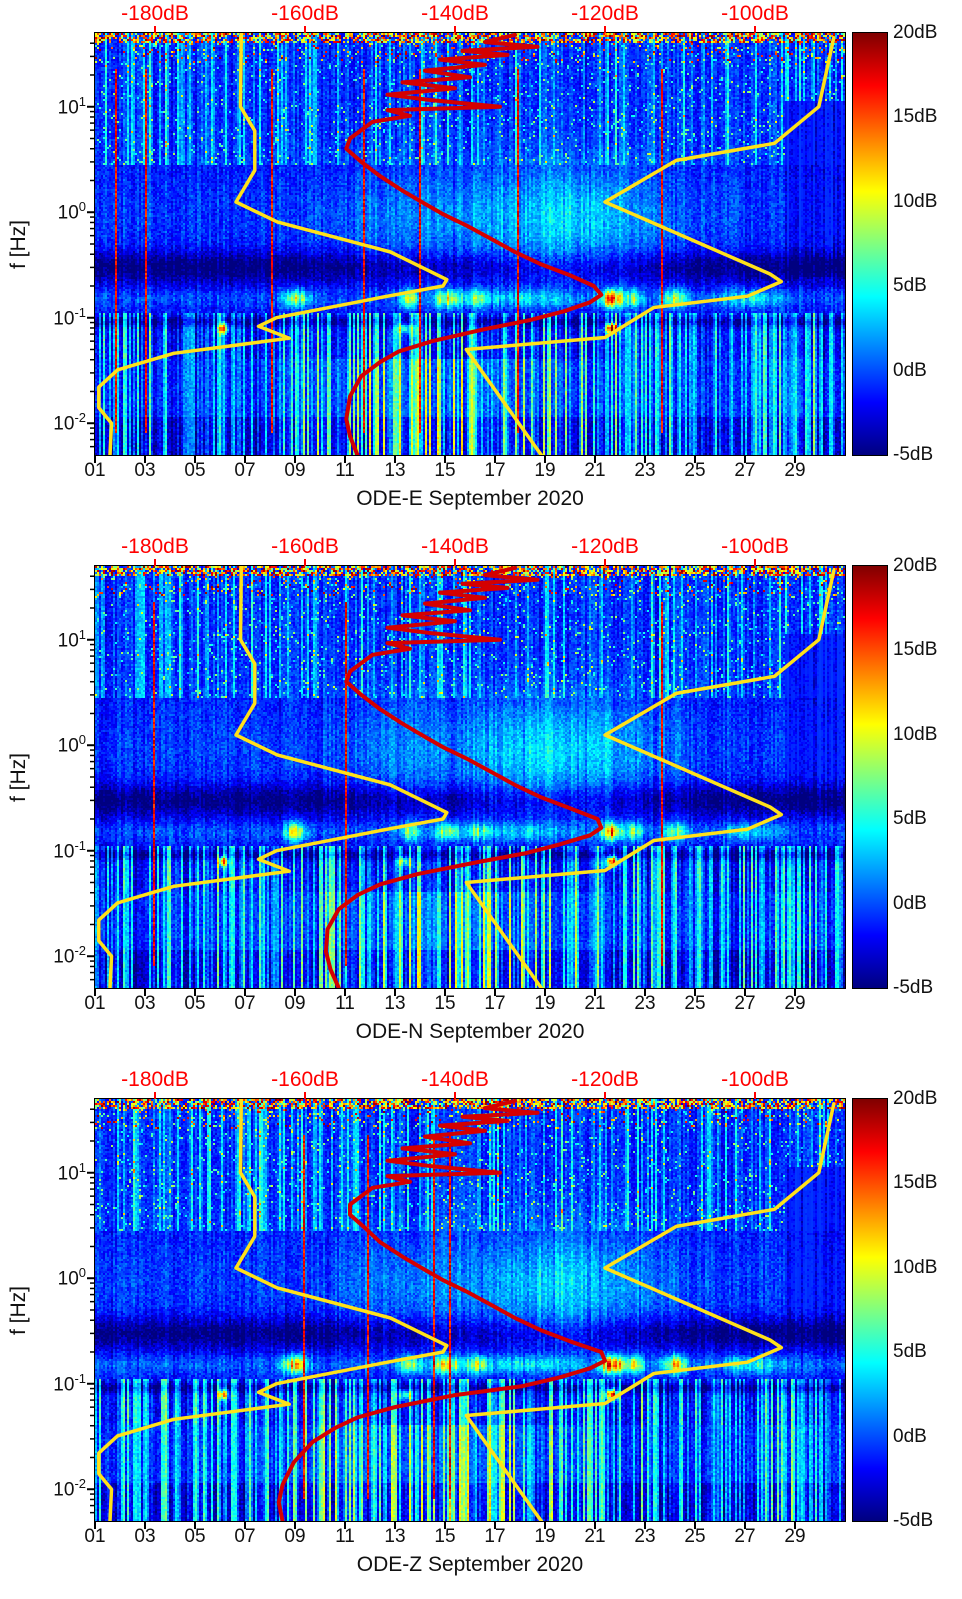 This screenshot has height=1599, width=962. I want to click on x-axis-title: ODE-N September 2020, so click(470, 1031).